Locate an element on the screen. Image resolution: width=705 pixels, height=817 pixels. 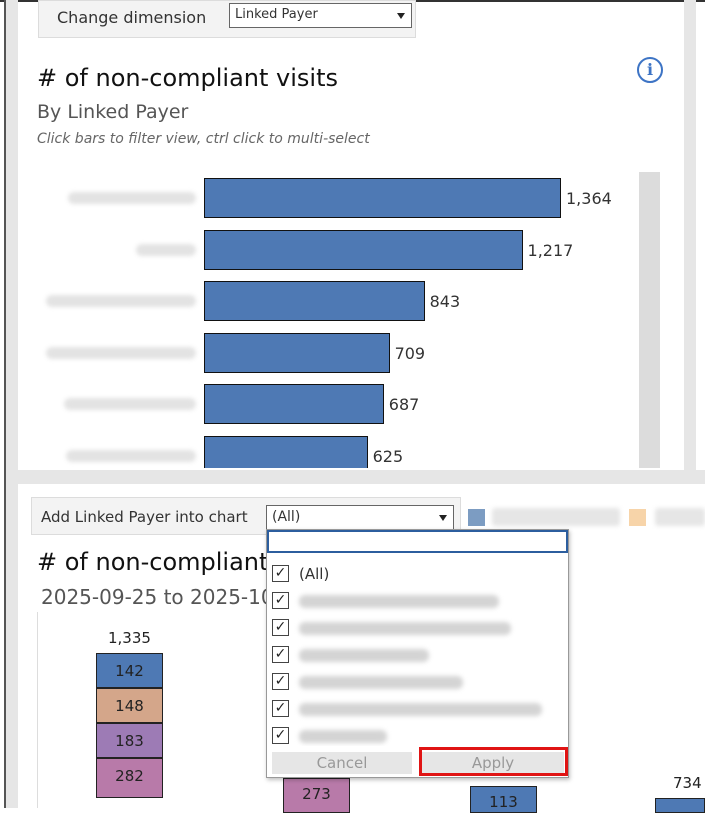
right-gutter is located at coordinates (690, 236).